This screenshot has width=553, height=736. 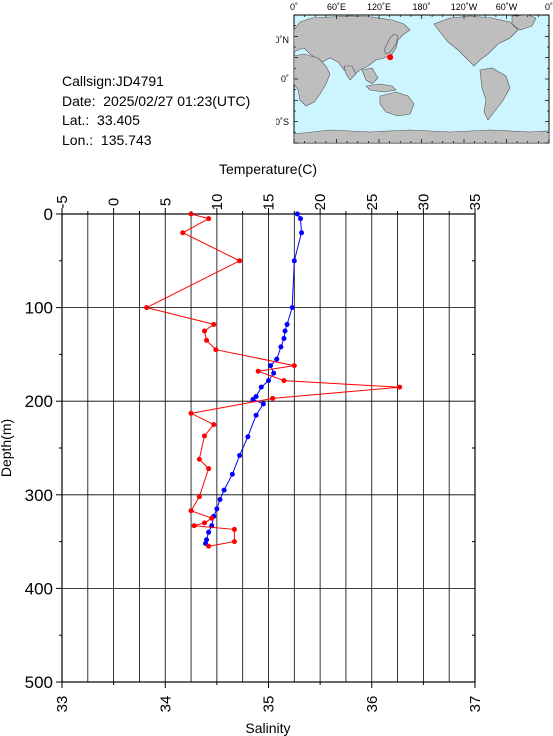 I want to click on latitude-label: Lat.:, so click(x=76, y=120).